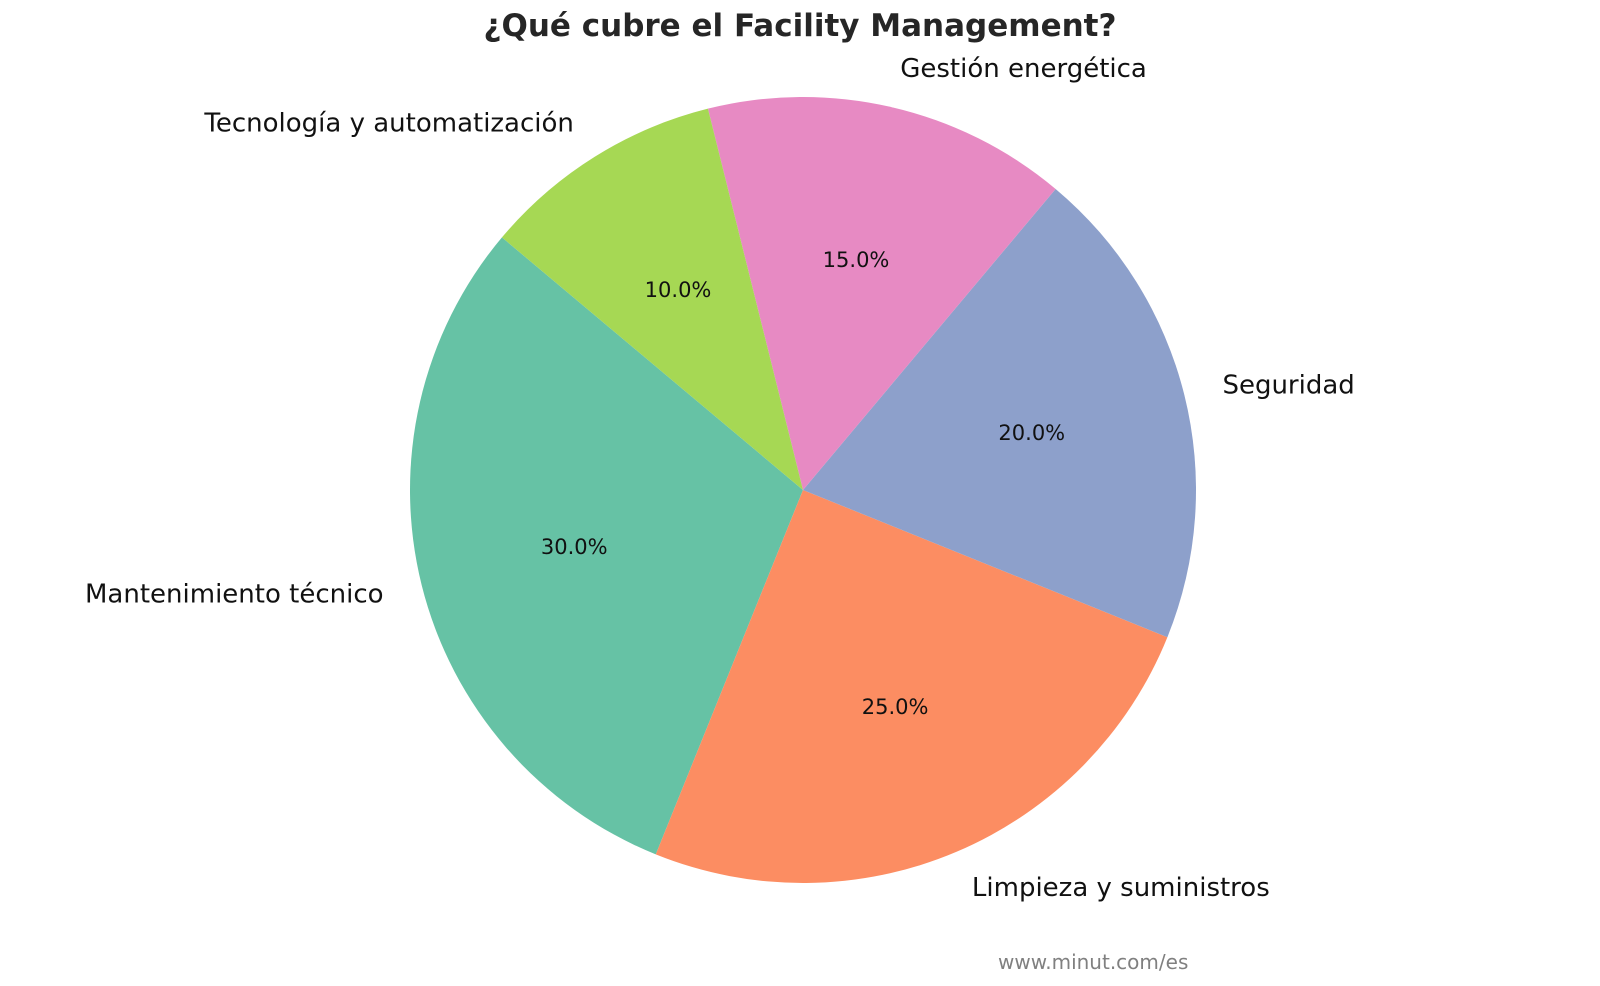 The width and height of the screenshot is (1600, 986). What do you see at coordinates (856, 260) in the screenshot?
I see `percent-label-4: 15.0%` at bounding box center [856, 260].